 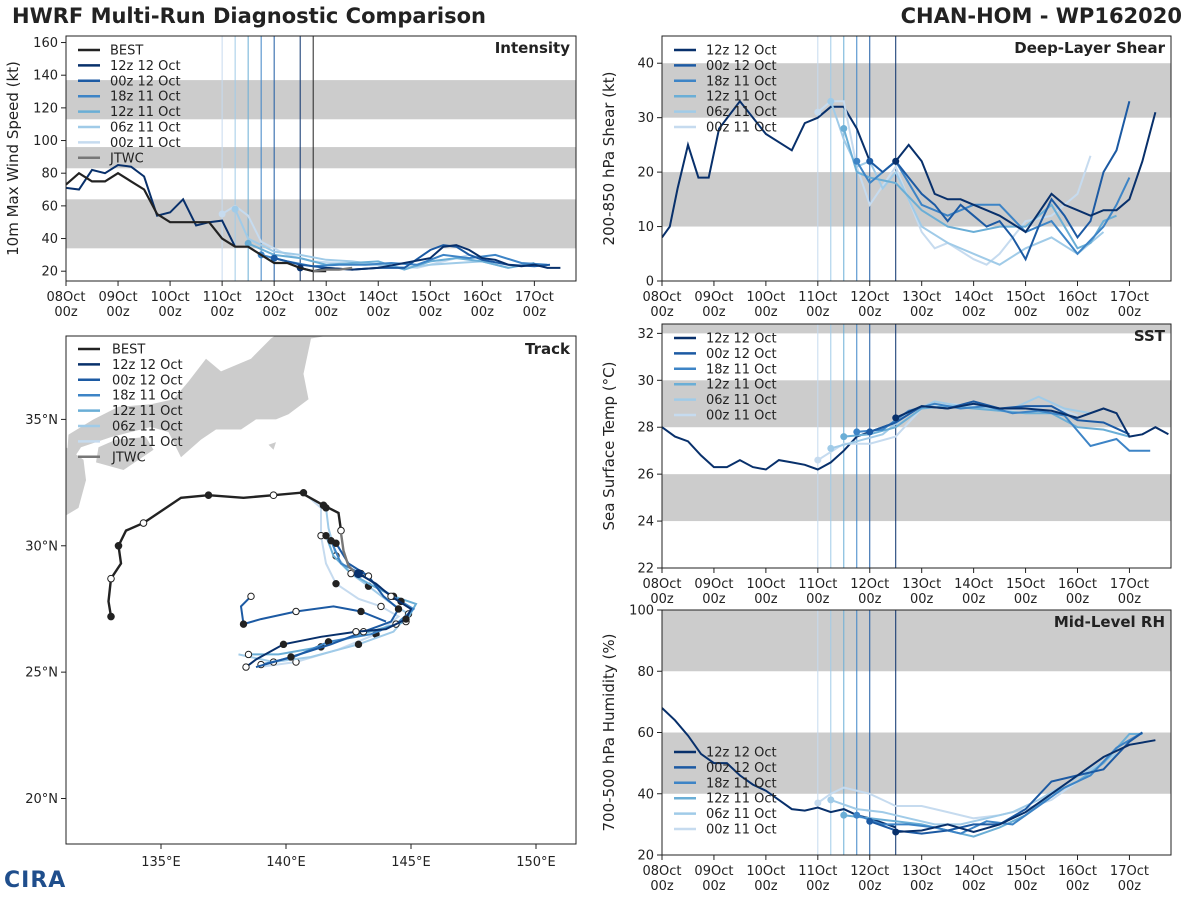 I want to click on intensity-xtick-sub-3: 00z, so click(x=222, y=312).